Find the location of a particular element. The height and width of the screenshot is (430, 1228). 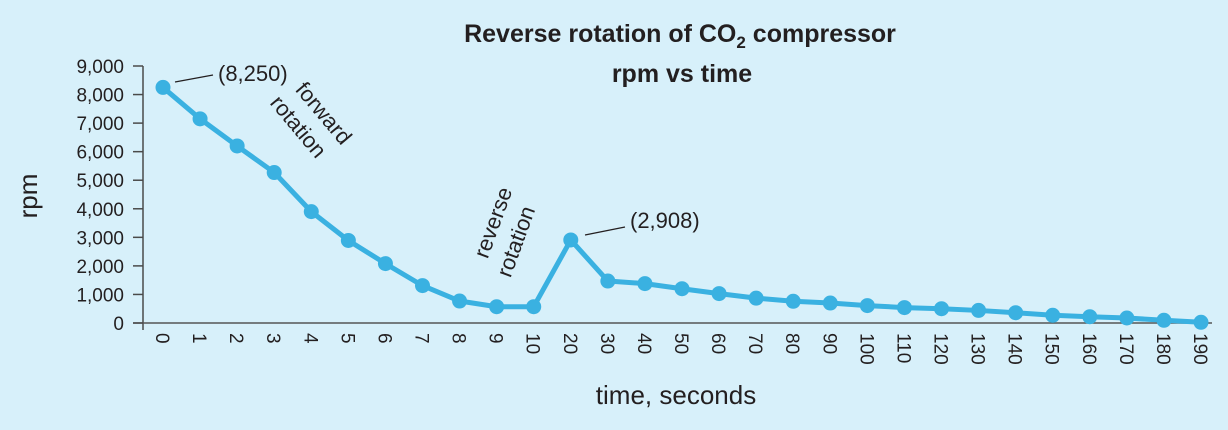

x-tick-label: 3 is located at coordinates (272, 338).